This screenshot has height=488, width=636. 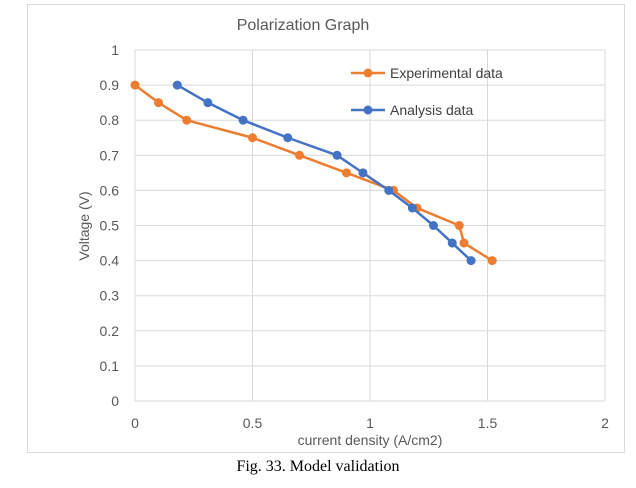 What do you see at coordinates (135, 423) in the screenshot?
I see `x-tick-label: 0` at bounding box center [135, 423].